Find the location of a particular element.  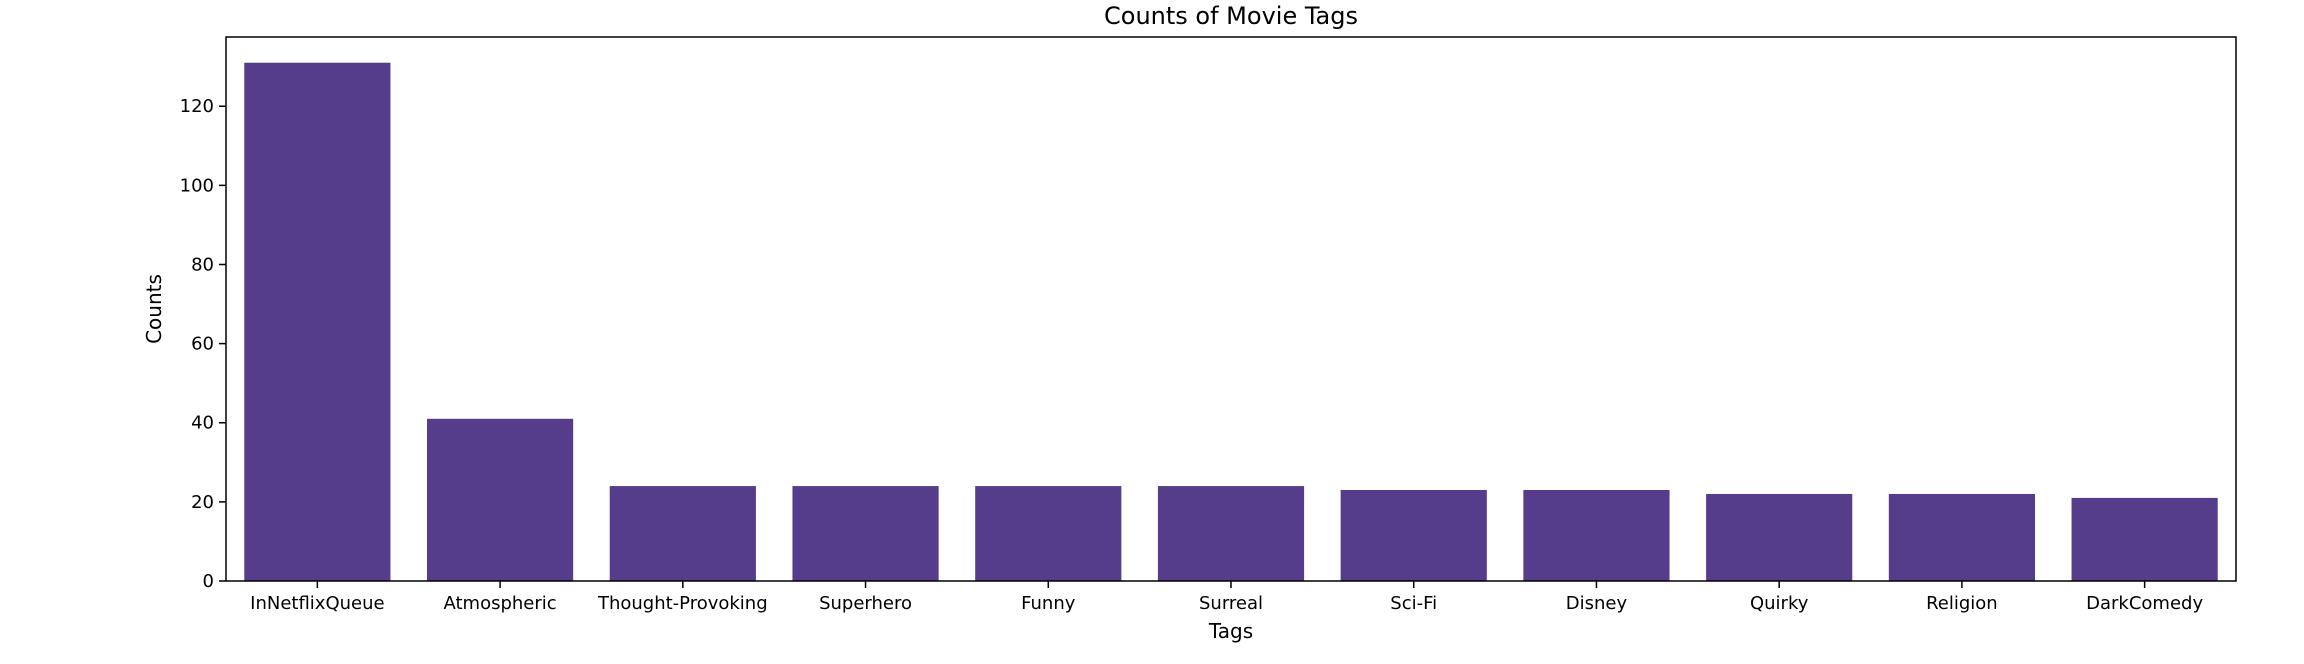

bar-religion is located at coordinates (1961, 537).